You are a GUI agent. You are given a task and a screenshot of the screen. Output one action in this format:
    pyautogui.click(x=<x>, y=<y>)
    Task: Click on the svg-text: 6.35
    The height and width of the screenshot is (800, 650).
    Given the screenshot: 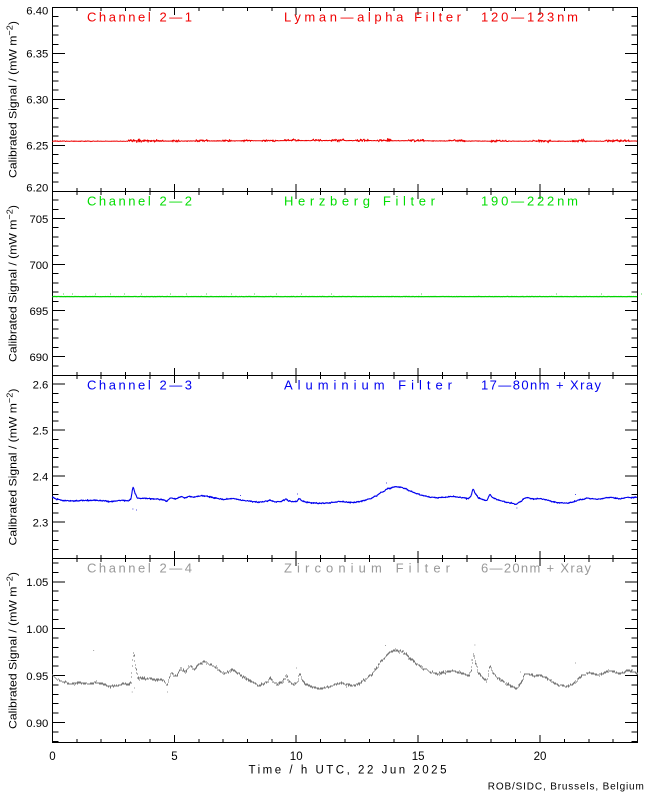 What is the action you would take?
    pyautogui.click(x=37, y=55)
    